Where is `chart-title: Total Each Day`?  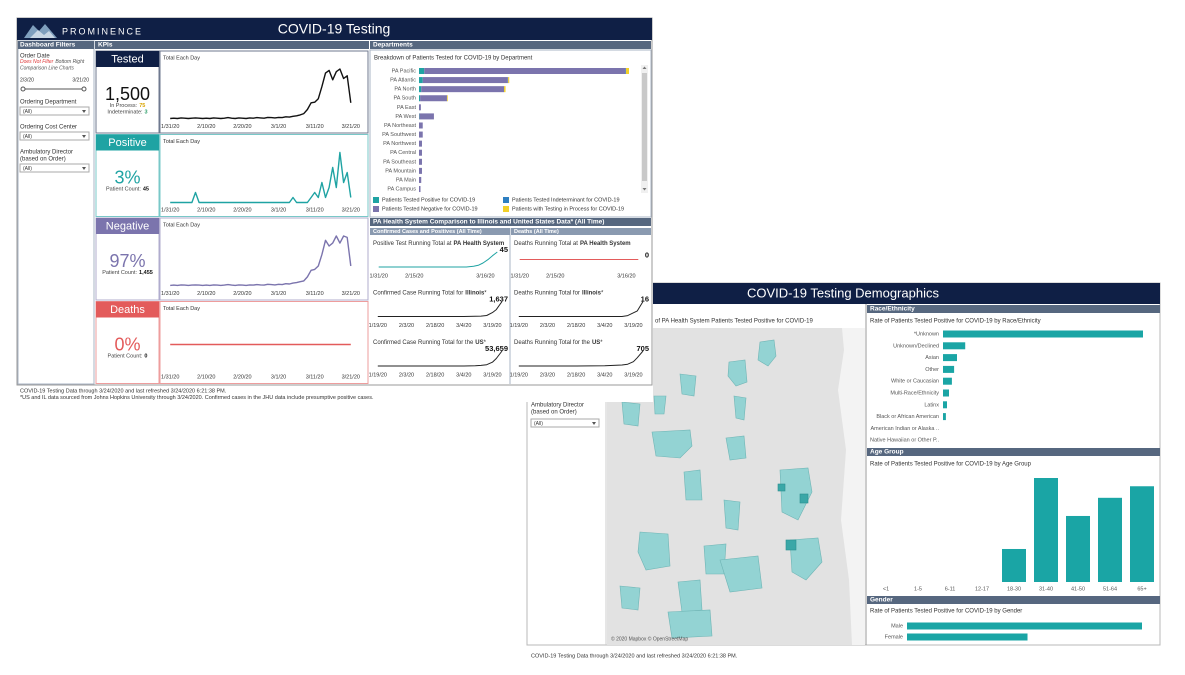
chart-title: Total Each Day is located at coordinates (181, 142).